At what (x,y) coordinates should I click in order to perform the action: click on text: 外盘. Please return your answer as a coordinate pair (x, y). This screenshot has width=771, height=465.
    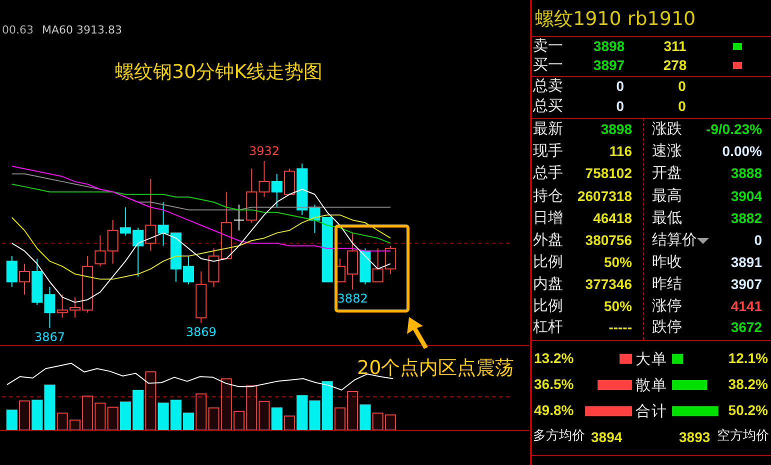
    Looking at the image, I should click on (548, 239).